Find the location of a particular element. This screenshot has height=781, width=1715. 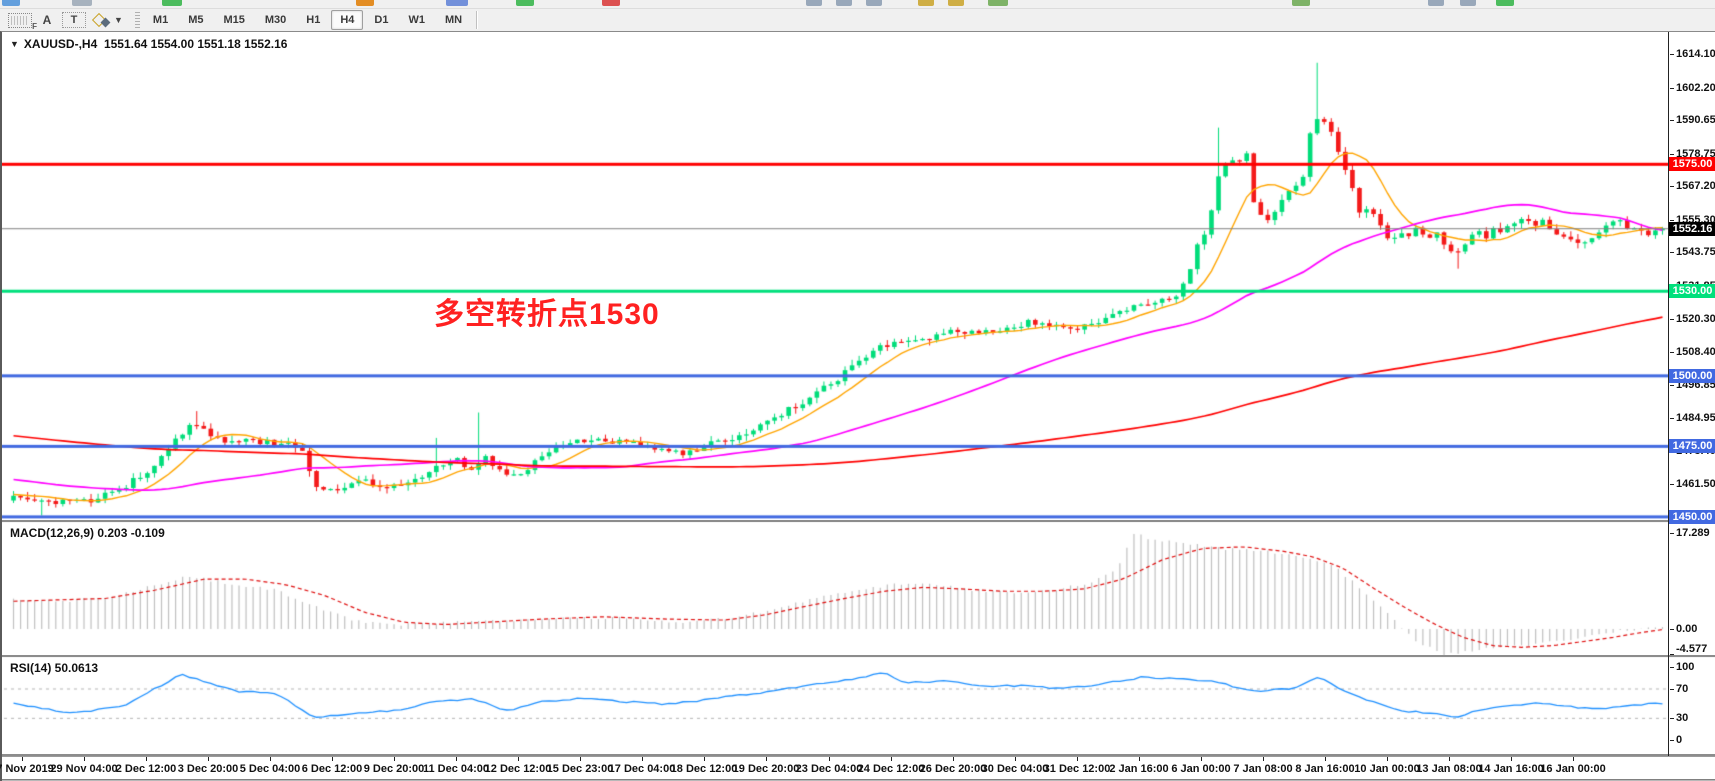

time-tick-label: 11 Dec 04:00 is located at coordinates (456, 769).